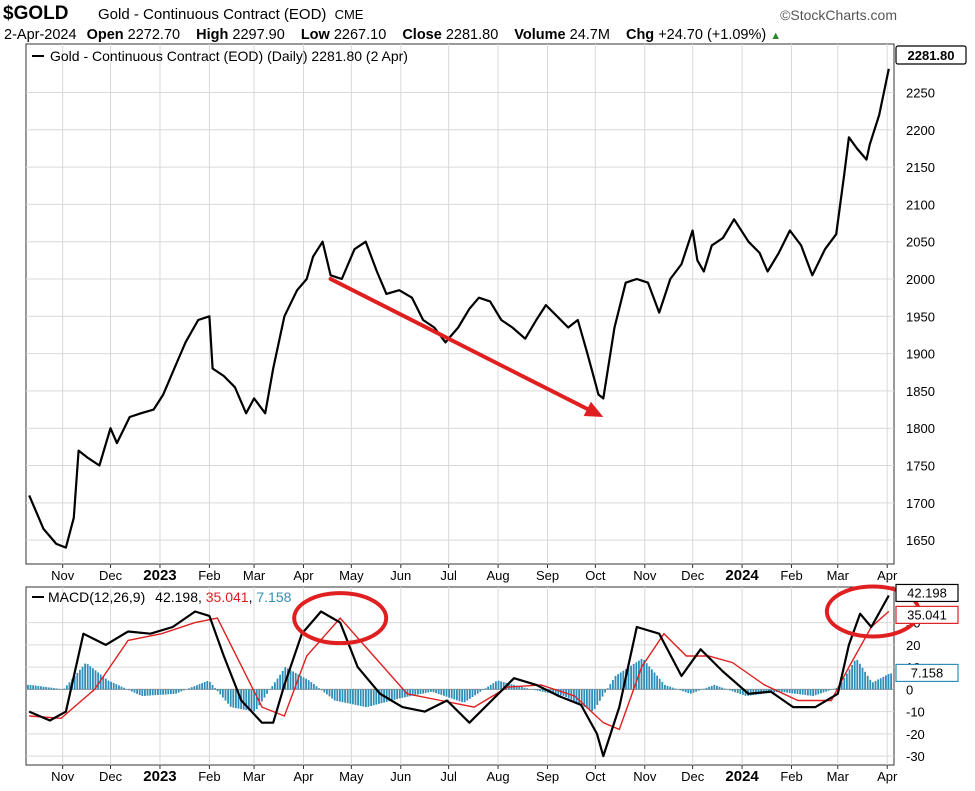 The image size is (975, 791). Describe the element at coordinates (105, 35) in the screenshot. I see `open-label: Open` at that location.